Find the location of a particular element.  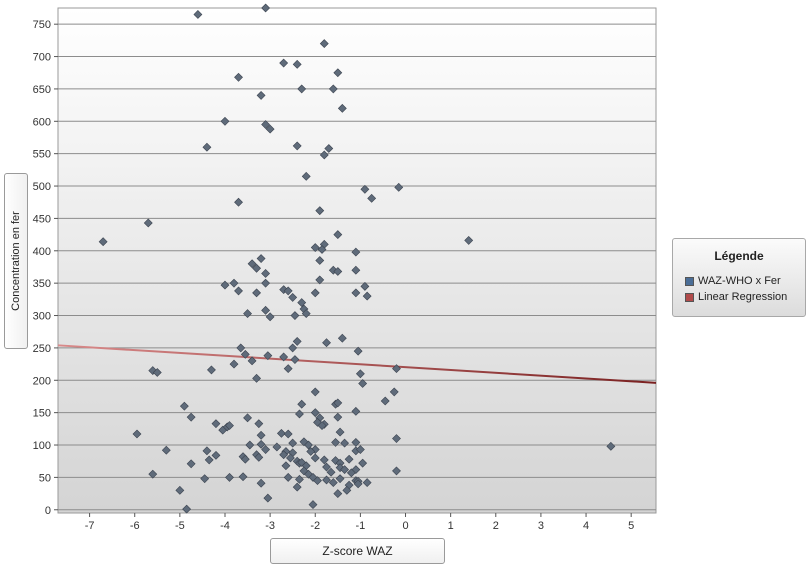

y-tick-label: 50 is located at coordinates (45, 478).